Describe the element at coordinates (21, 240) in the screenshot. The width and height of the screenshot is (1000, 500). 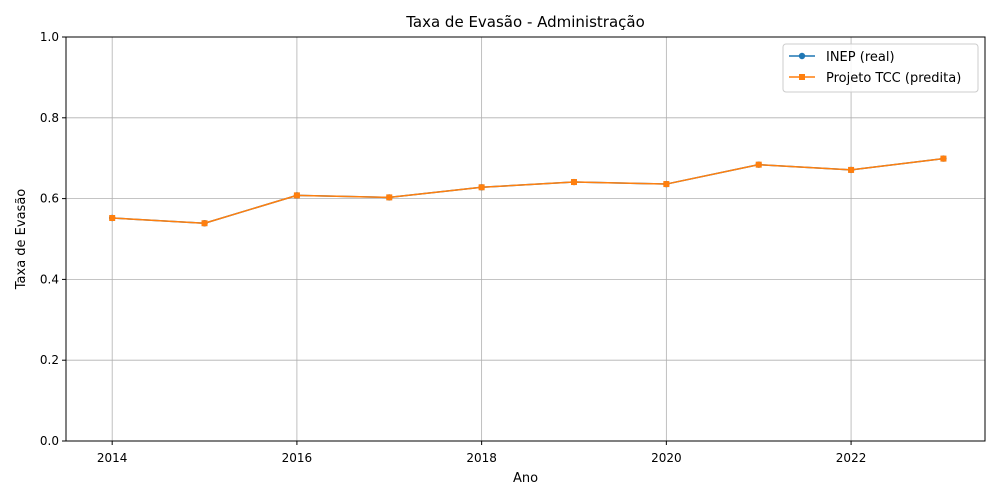
I see `y-axis-label: Taxa de Evasão` at that location.